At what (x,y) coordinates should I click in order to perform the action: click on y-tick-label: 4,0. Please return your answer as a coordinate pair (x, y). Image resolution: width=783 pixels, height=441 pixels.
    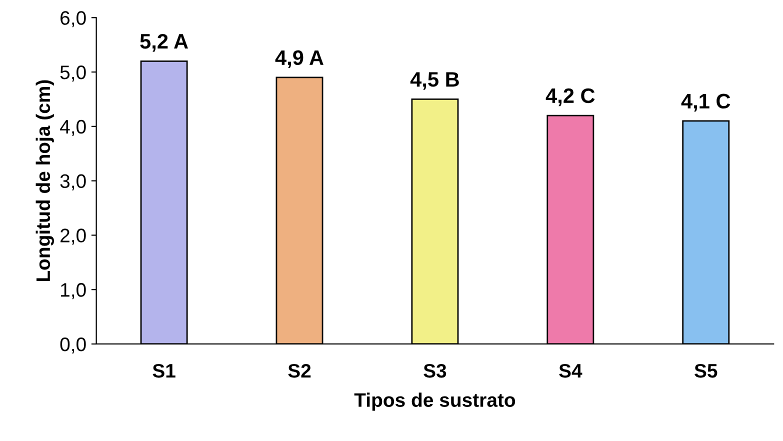
    Looking at the image, I should click on (73, 128).